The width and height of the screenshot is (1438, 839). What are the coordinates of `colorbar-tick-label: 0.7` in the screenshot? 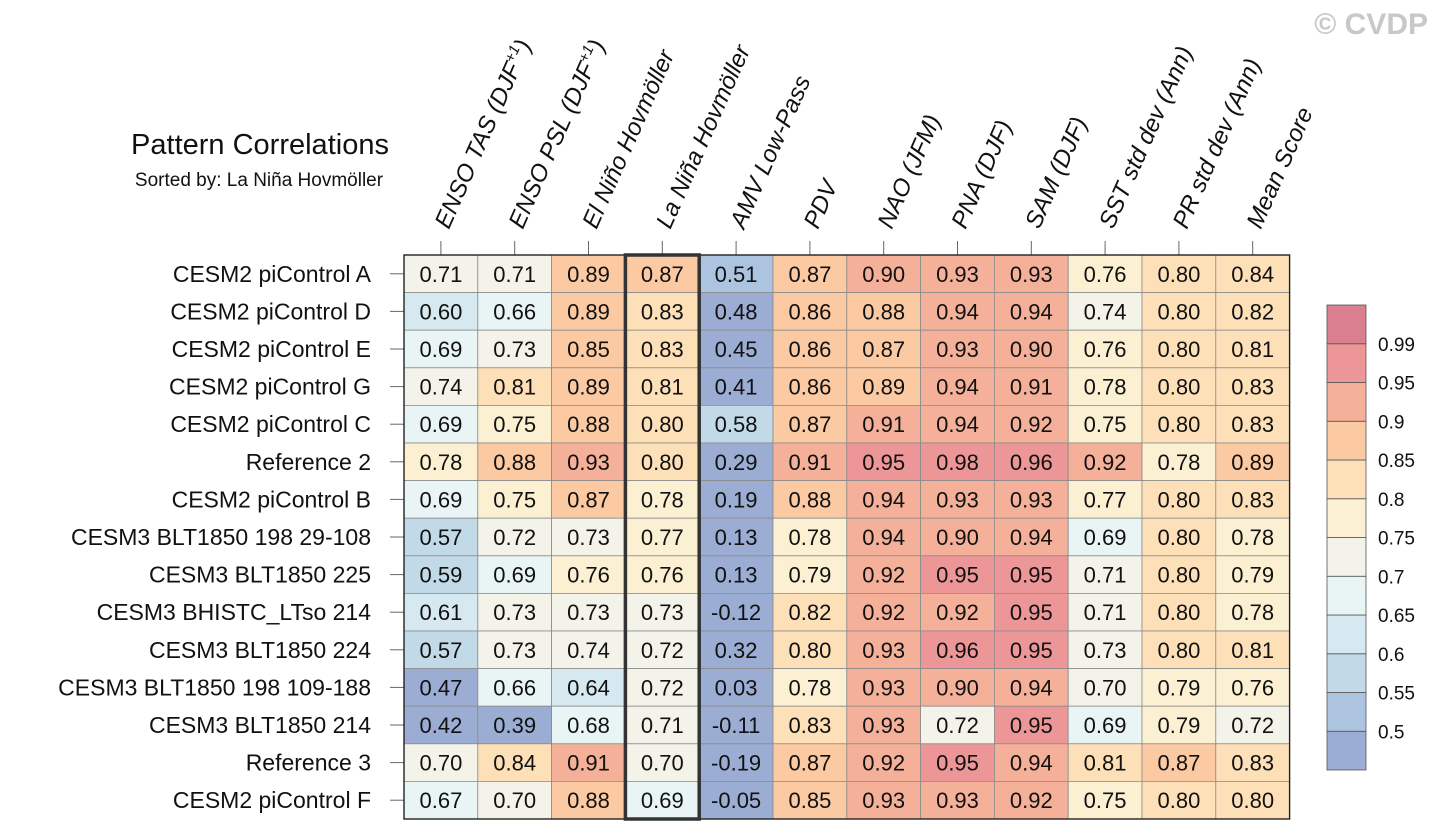 It's located at (1391, 577).